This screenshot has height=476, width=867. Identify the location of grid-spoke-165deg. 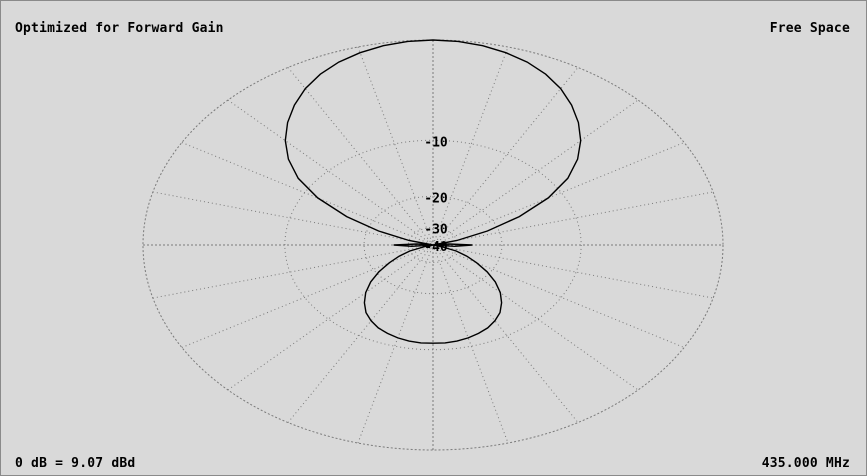
(433, 245).